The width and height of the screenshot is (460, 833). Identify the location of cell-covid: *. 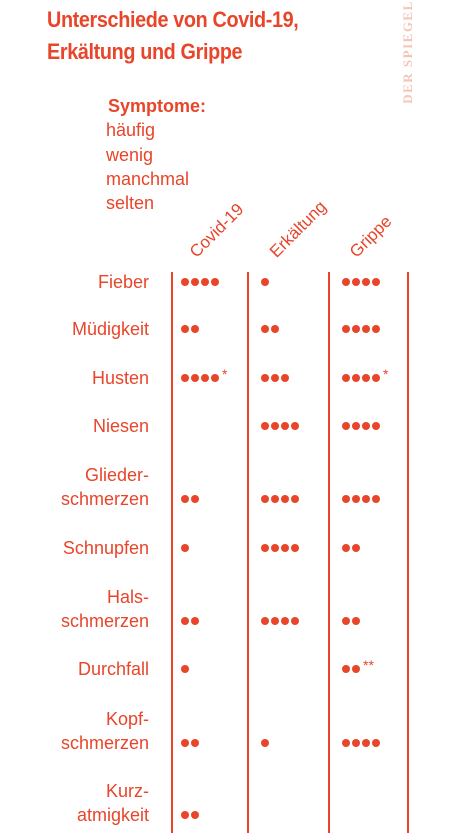
(204, 374).